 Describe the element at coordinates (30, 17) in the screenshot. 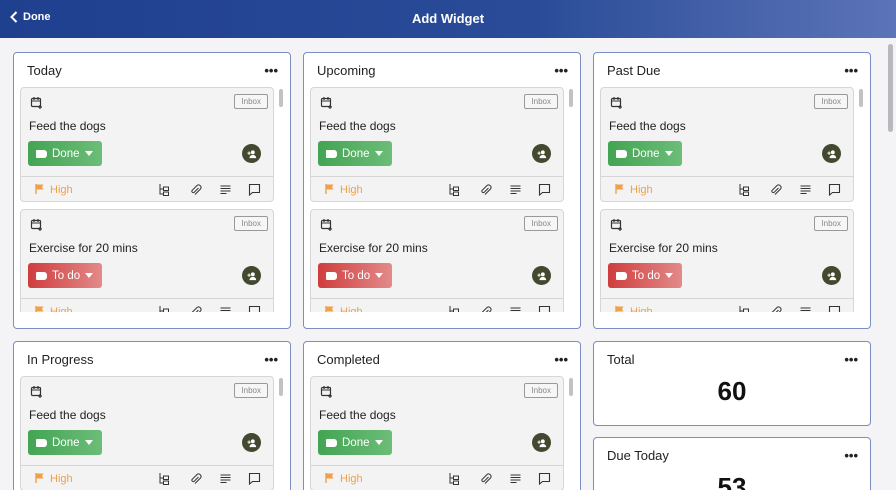

I see `done-back-button: Done` at that location.